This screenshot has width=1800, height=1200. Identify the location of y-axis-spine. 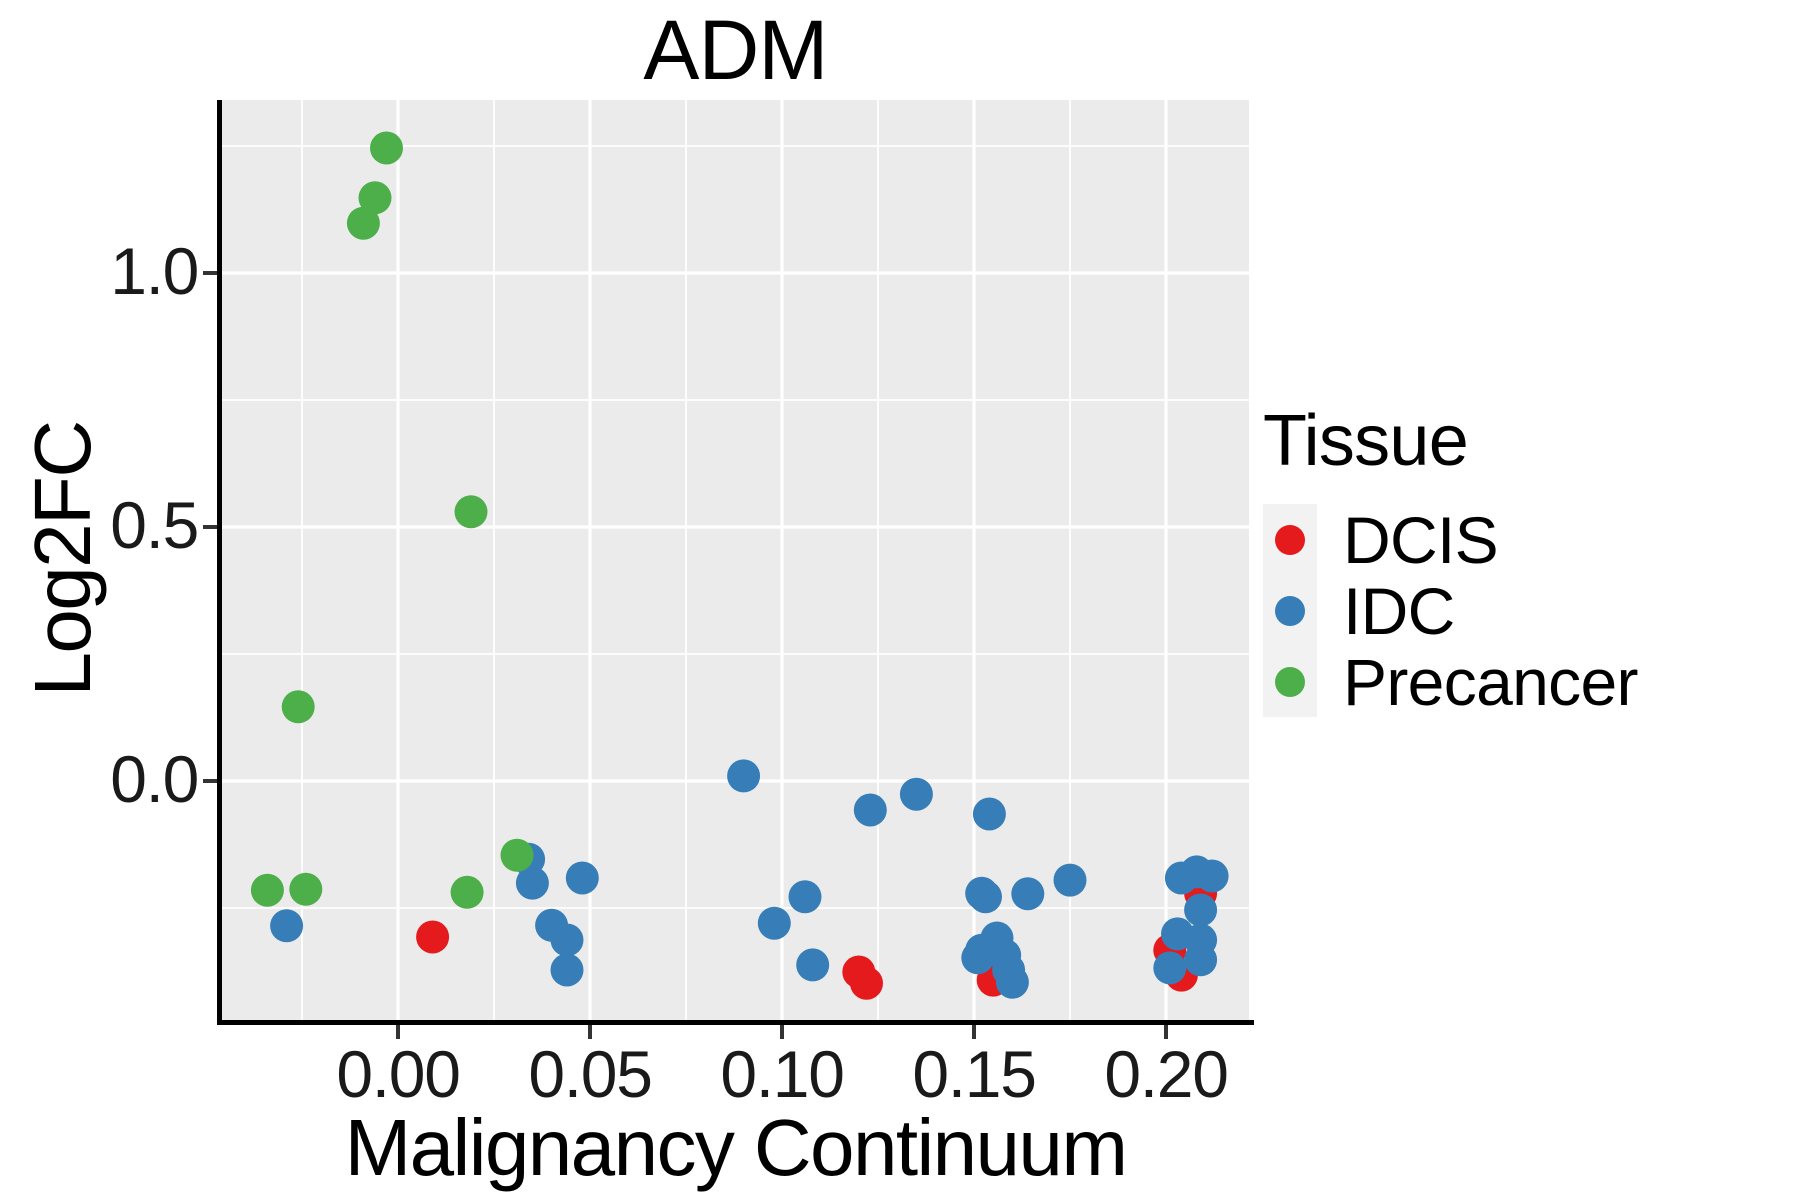
(219, 562).